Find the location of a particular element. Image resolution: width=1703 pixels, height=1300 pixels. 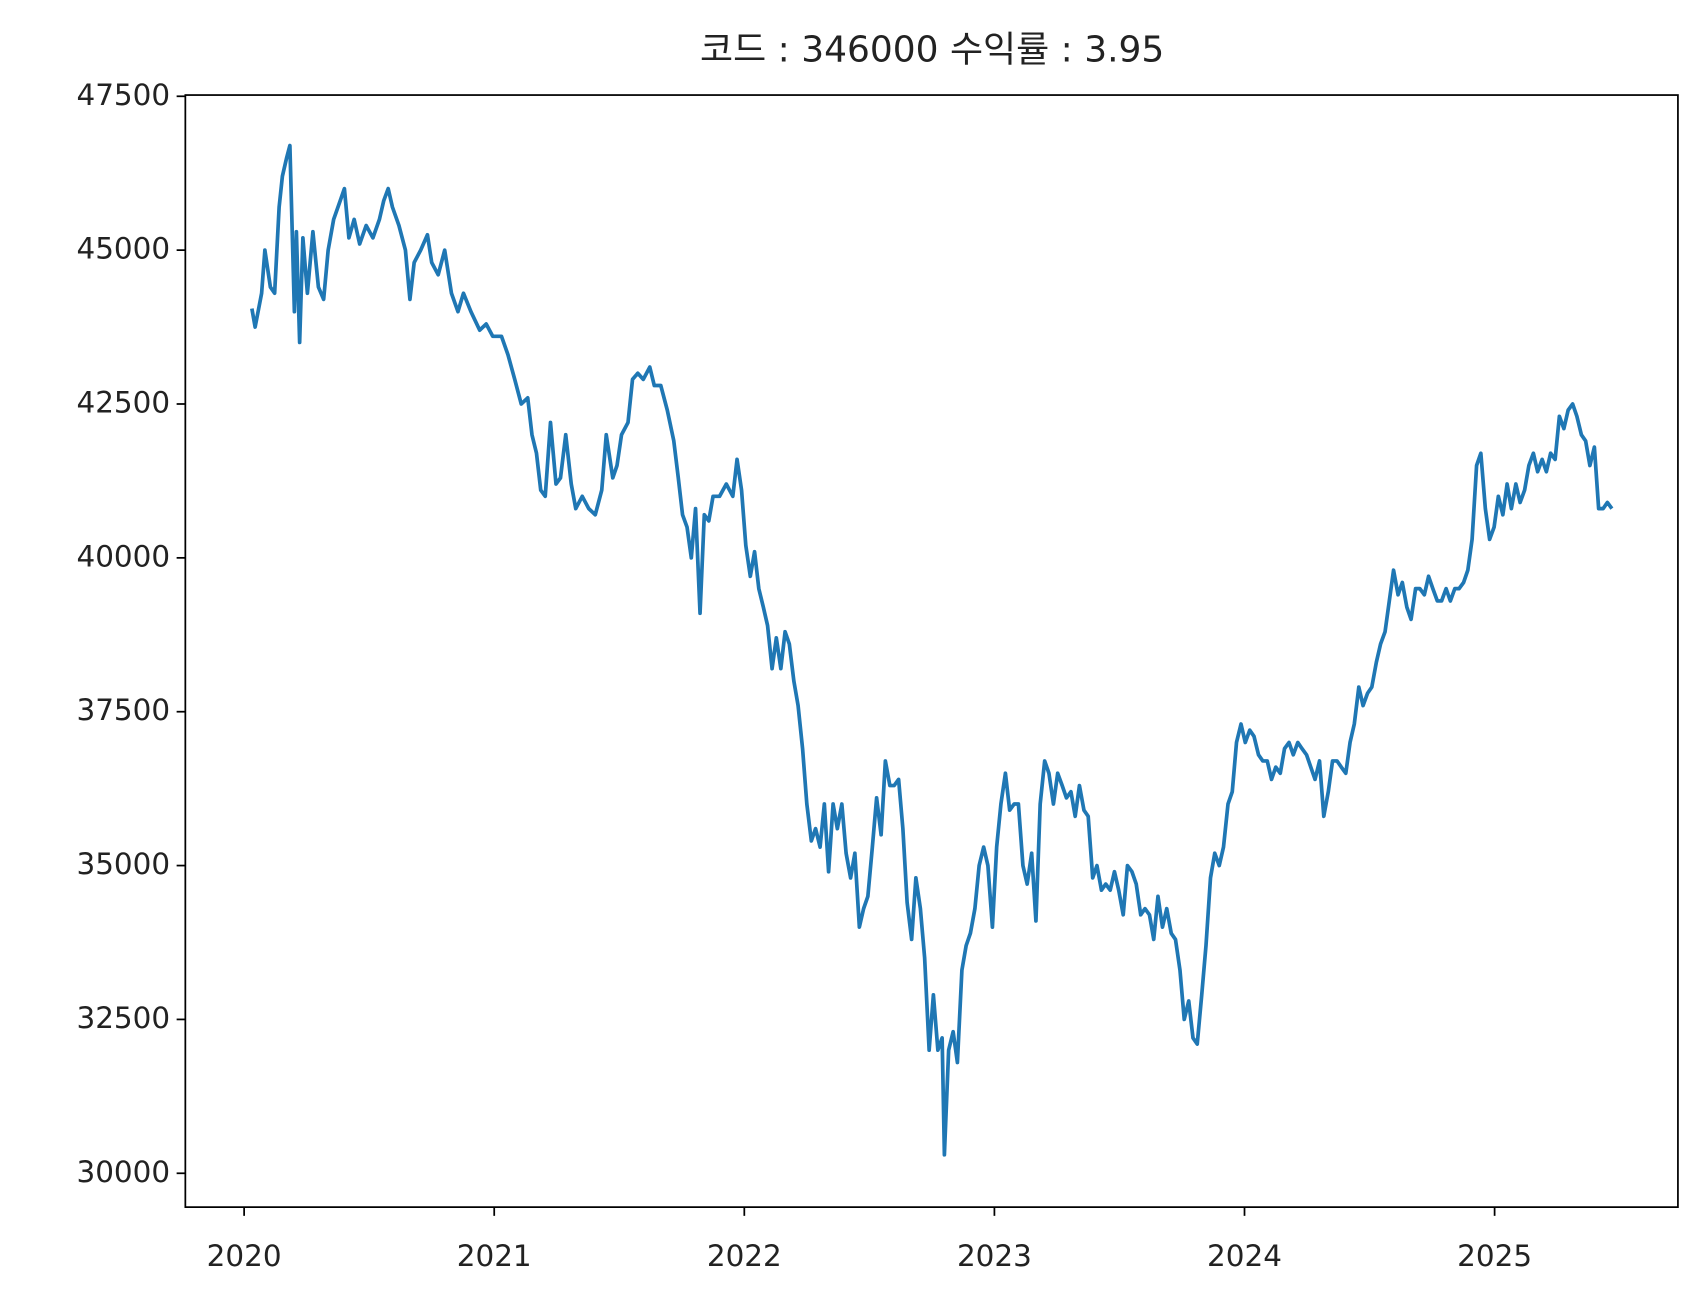

y-tick-label: 35000 is located at coordinates (123, 864).